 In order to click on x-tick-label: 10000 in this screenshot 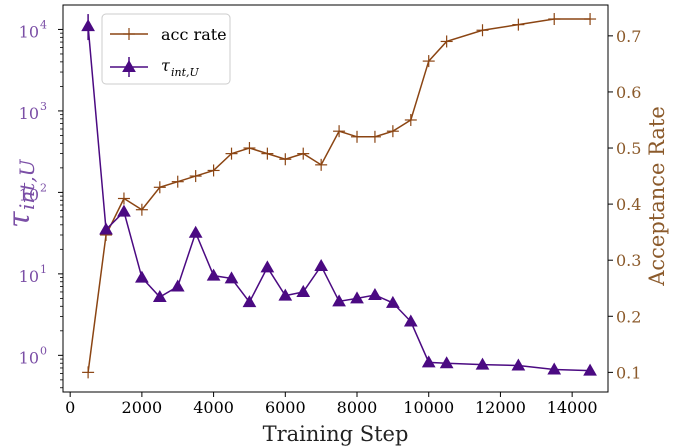, I will do `click(428, 407)`.